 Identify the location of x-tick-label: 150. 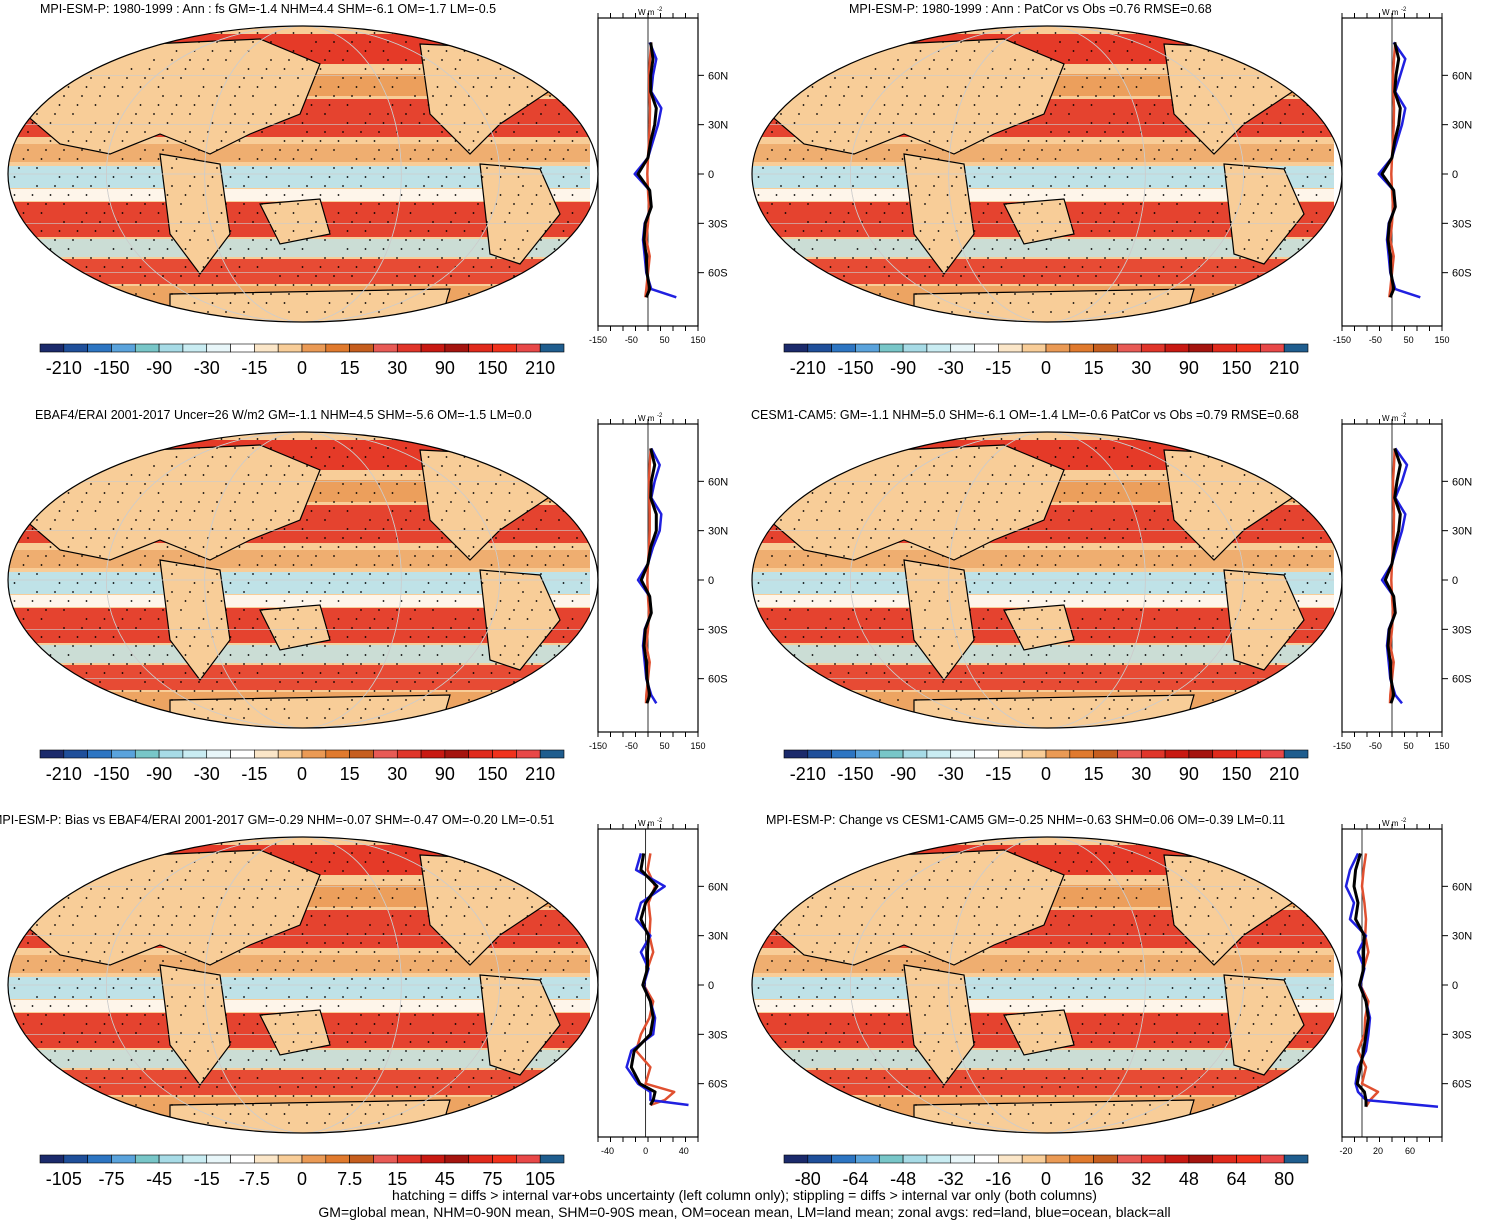
(1441, 340).